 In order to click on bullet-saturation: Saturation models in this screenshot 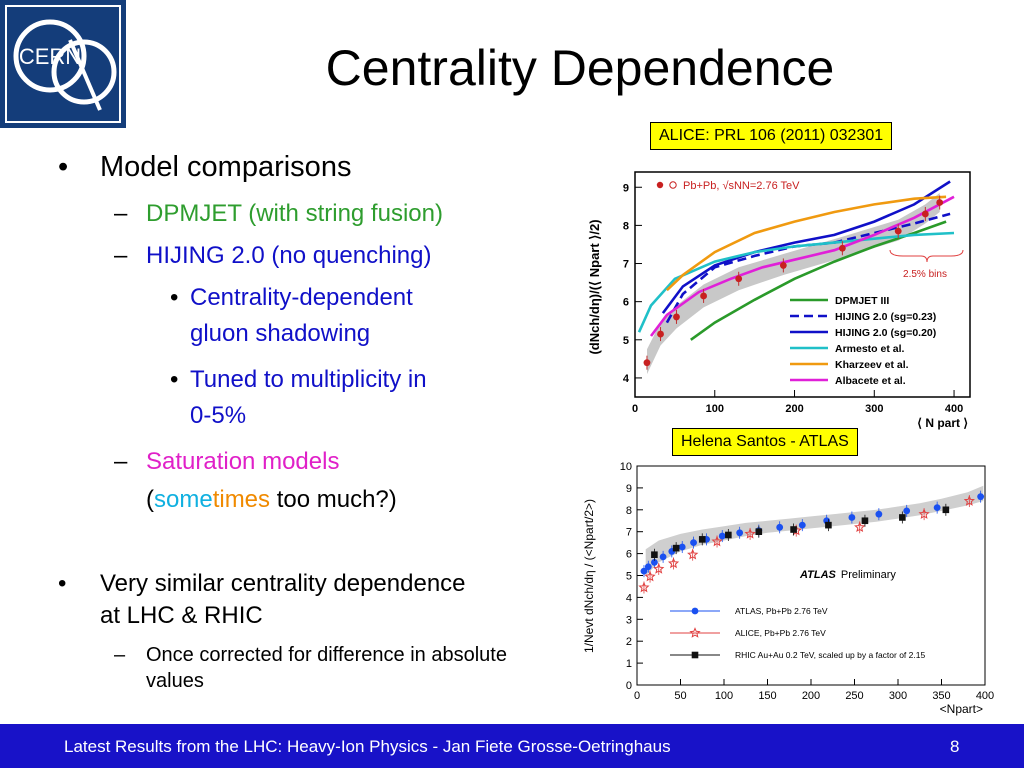, I will do `click(243, 461)`.